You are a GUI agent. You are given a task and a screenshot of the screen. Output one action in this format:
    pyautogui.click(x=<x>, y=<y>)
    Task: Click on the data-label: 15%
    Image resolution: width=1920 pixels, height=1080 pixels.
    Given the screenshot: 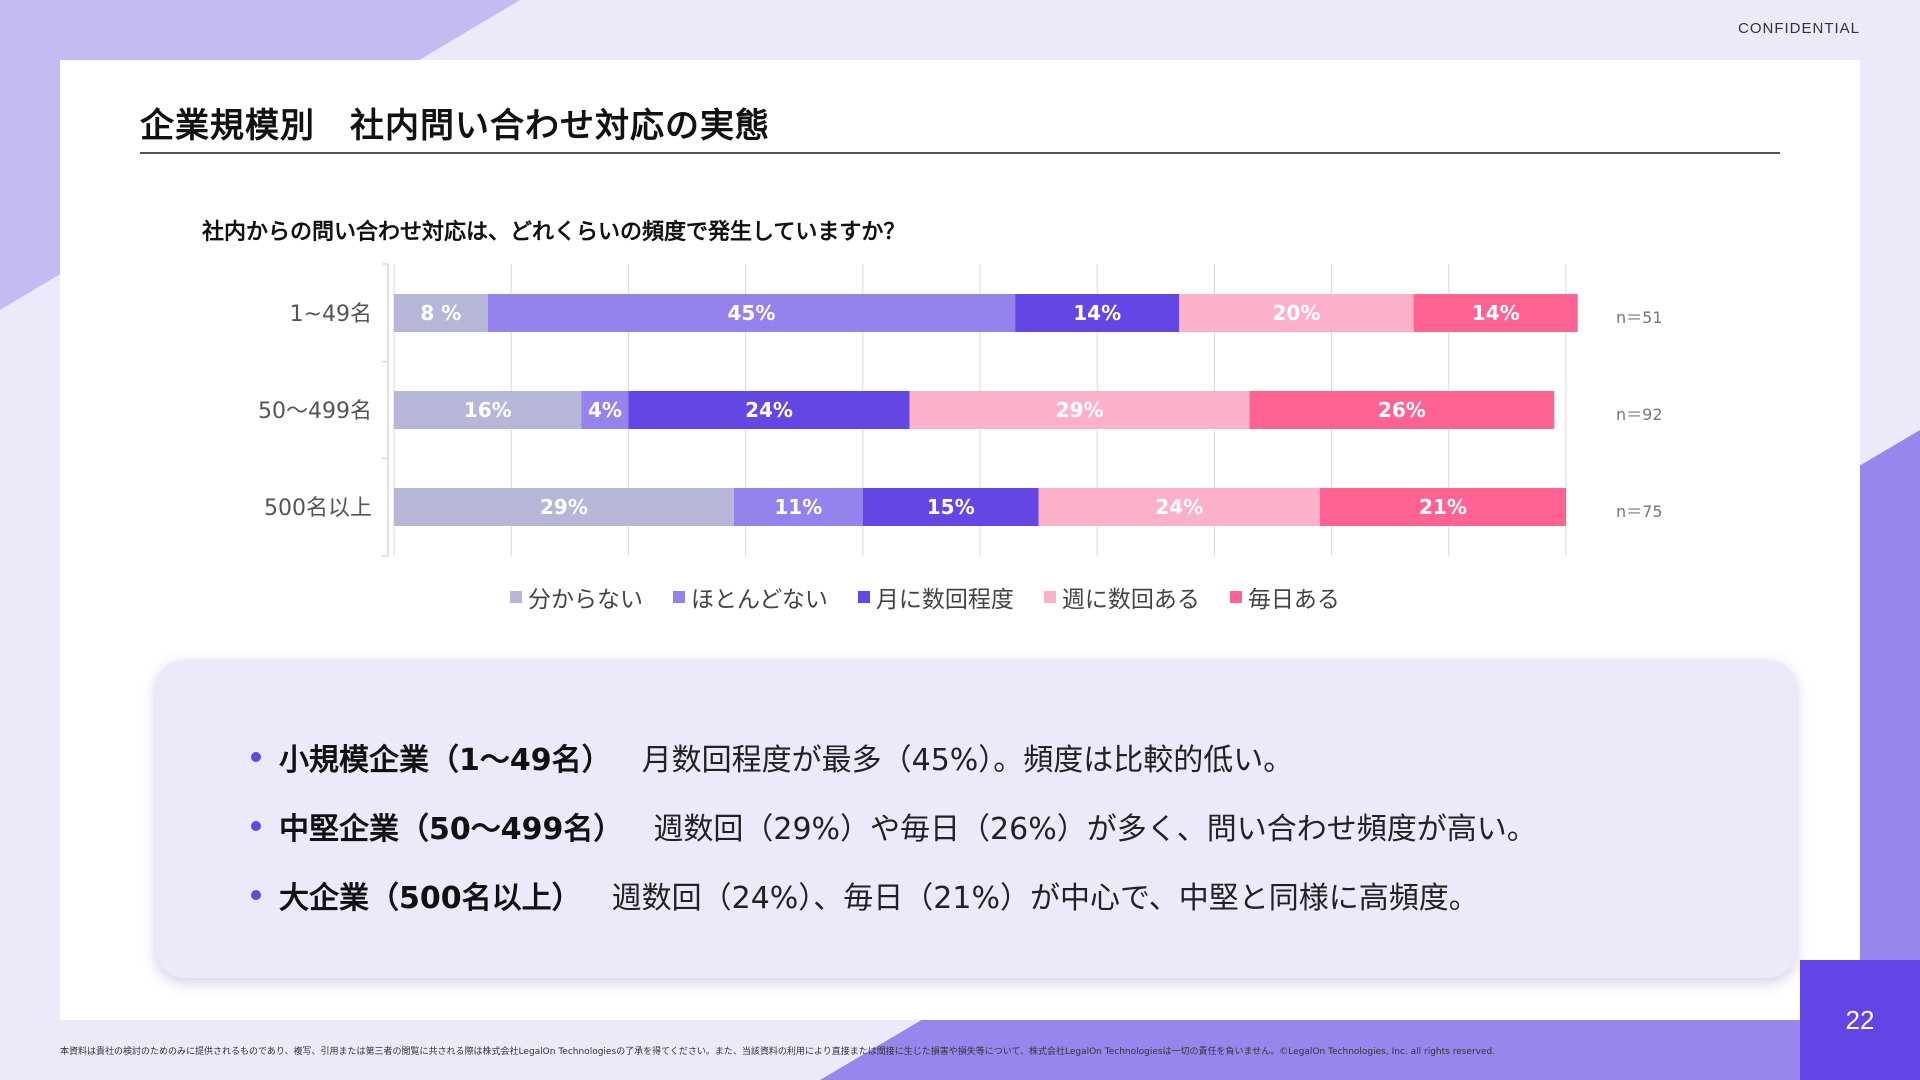 What is the action you would take?
    pyautogui.click(x=951, y=507)
    